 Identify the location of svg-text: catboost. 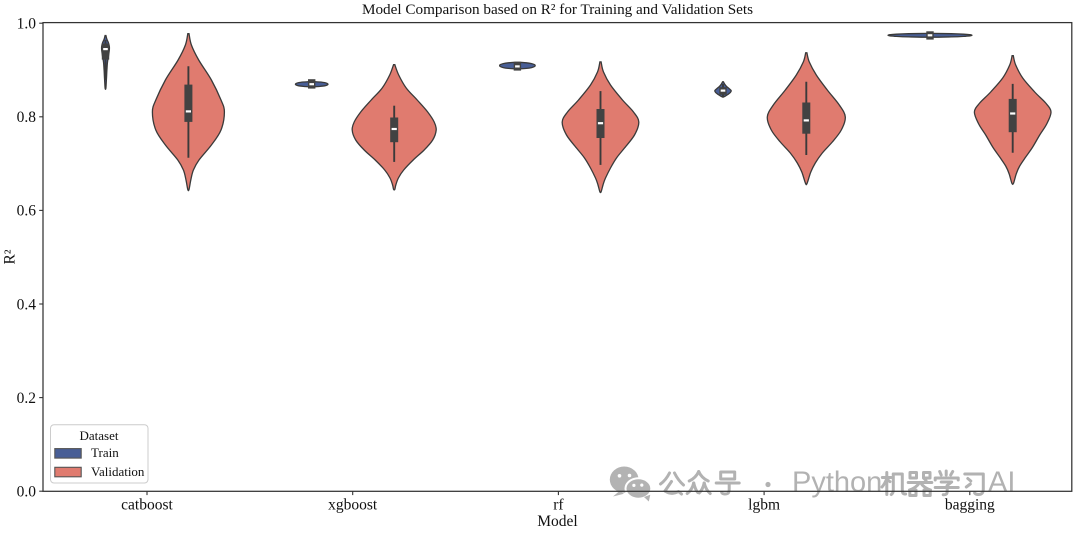
(147, 505).